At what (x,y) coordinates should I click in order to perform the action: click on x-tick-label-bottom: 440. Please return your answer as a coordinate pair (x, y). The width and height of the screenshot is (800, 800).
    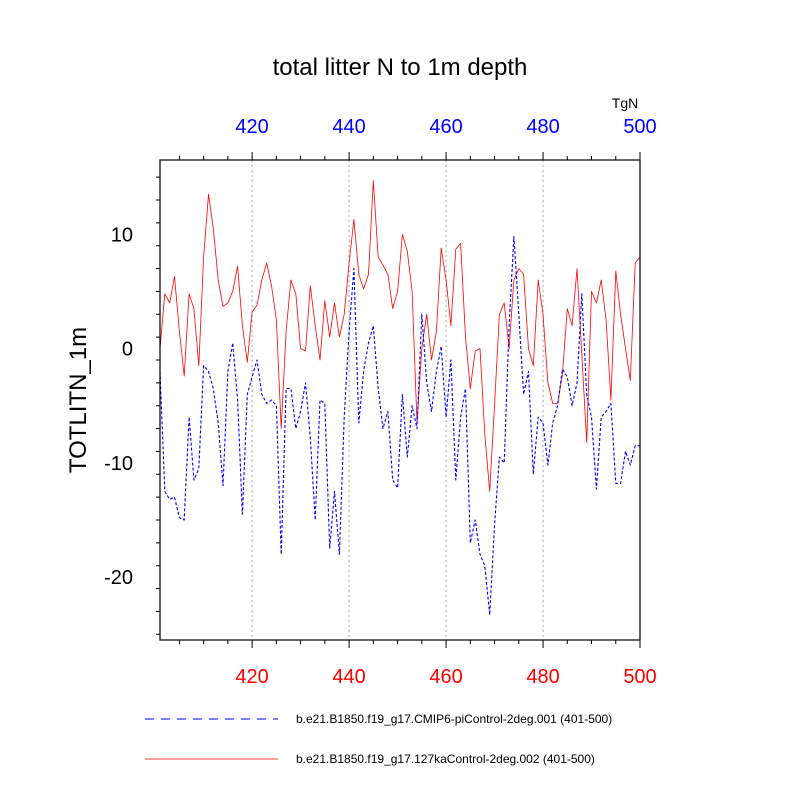
    Looking at the image, I should click on (348, 677).